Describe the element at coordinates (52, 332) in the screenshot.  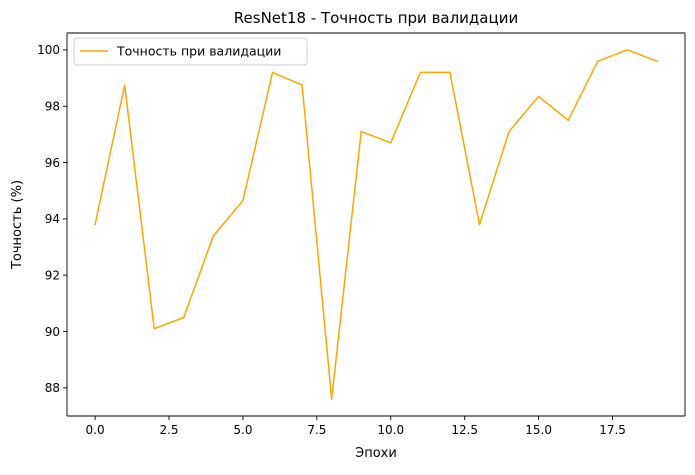
I see `y-tick-label: 90` at that location.